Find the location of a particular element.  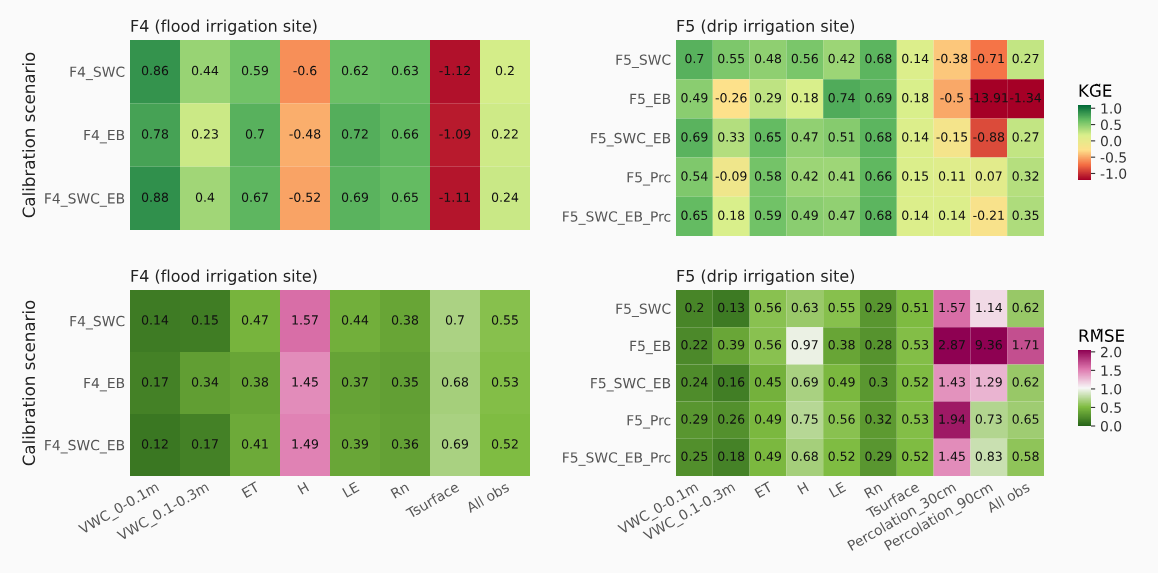

y-axis-title: Calibration scenario is located at coordinates (29, 383).